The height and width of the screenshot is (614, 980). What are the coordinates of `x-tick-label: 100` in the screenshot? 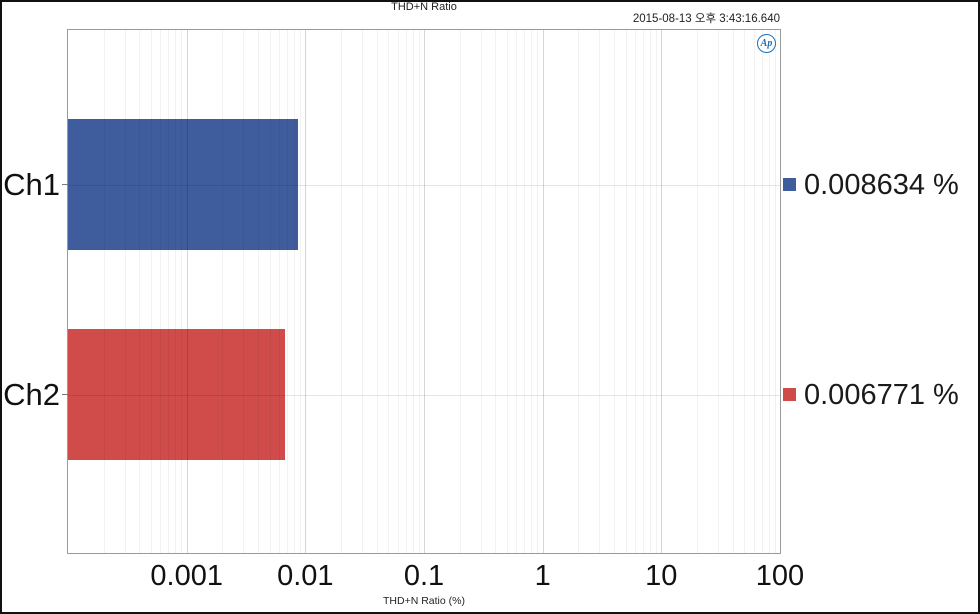 It's located at (780, 576).